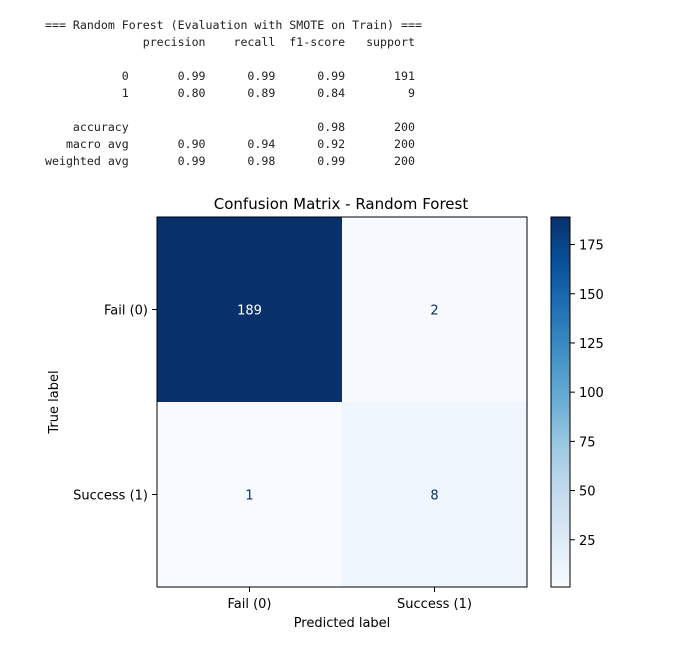  I want to click on colorbar-tick-label: 75, so click(587, 442).